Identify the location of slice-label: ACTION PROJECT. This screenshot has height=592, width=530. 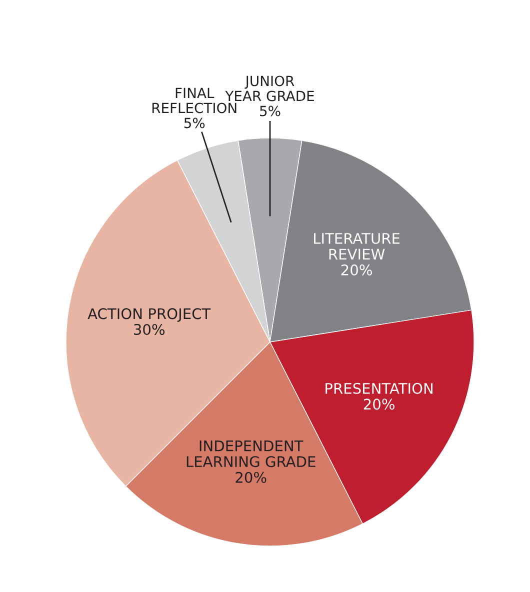
(149, 315).